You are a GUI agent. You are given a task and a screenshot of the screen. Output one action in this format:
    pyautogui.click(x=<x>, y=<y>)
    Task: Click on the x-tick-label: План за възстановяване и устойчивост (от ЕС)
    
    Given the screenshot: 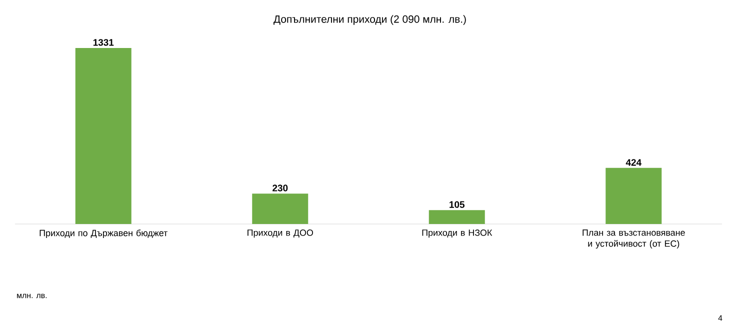 What is the action you would take?
    pyautogui.click(x=633, y=239)
    